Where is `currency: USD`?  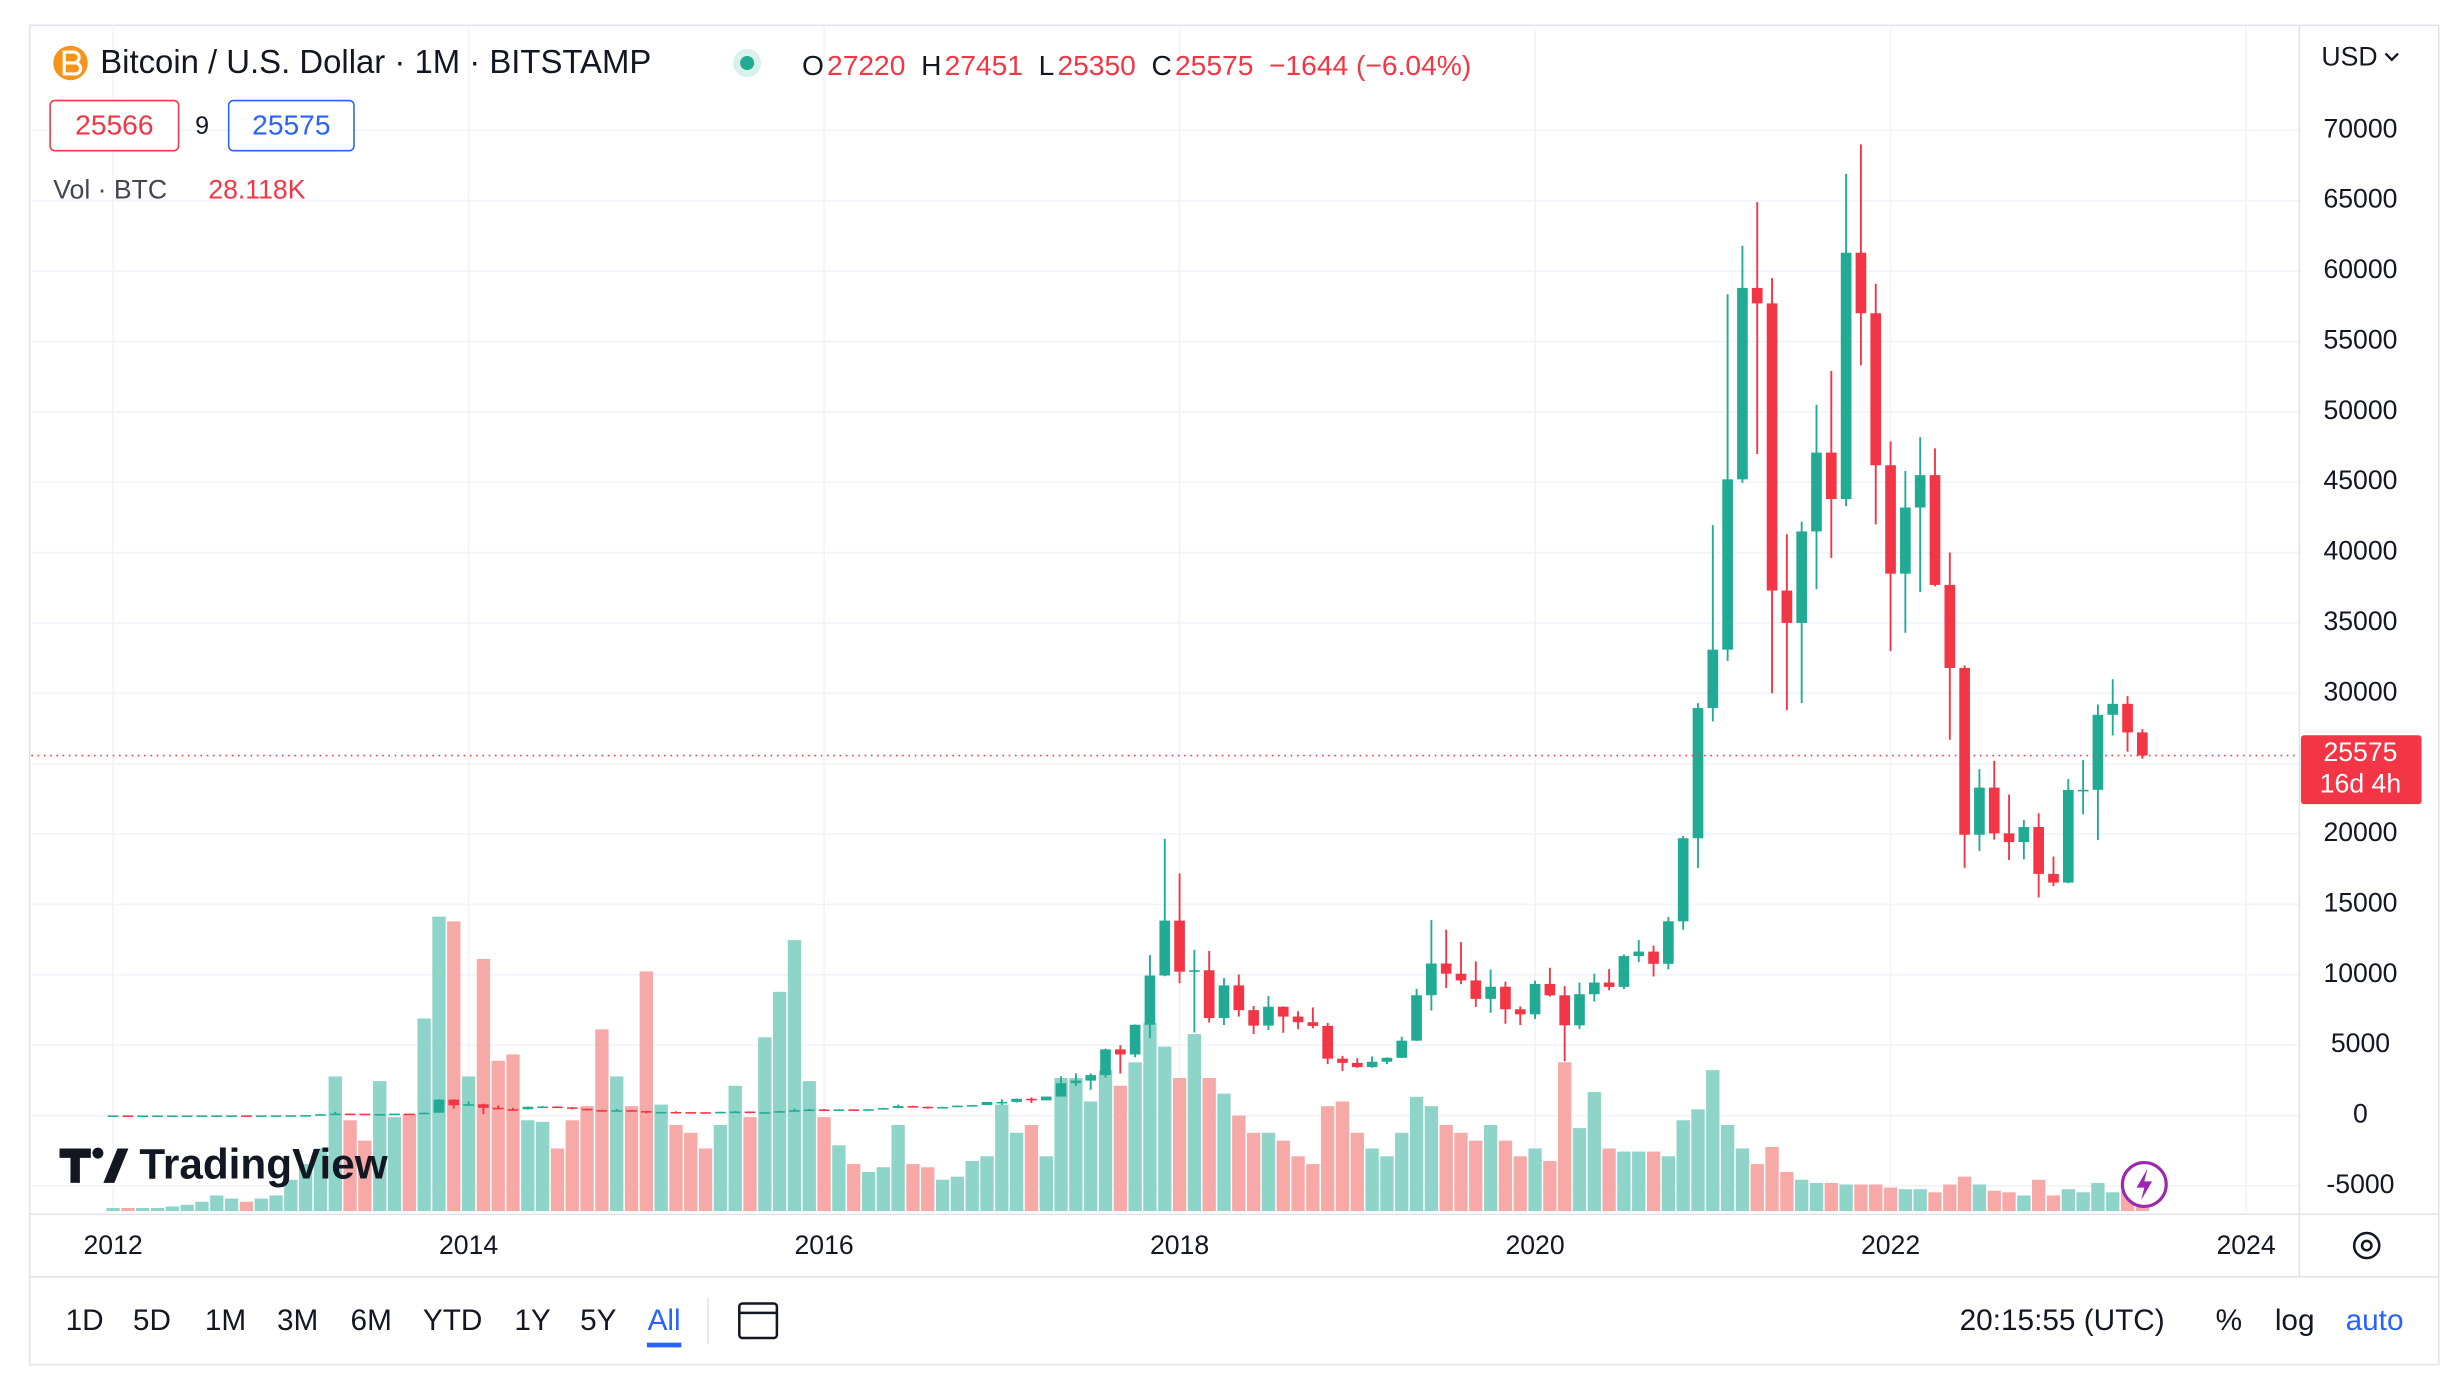
currency: USD is located at coordinates (2349, 56).